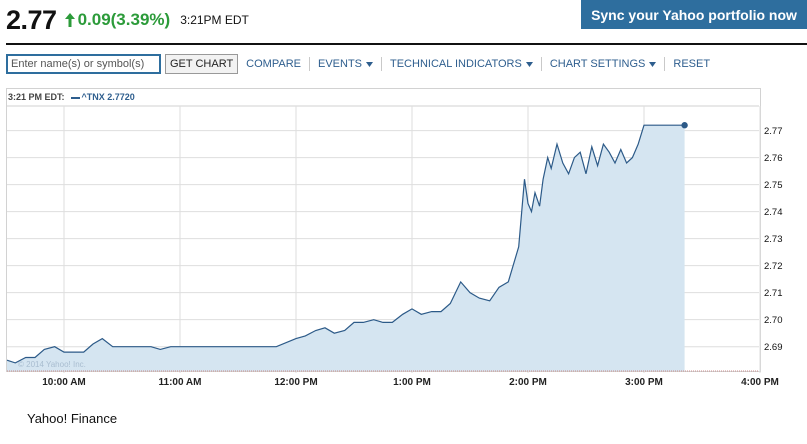 The width and height of the screenshot is (807, 444). Describe the element at coordinates (180, 382) in the screenshot. I see `x-tick-label: 11:00 AM` at that location.